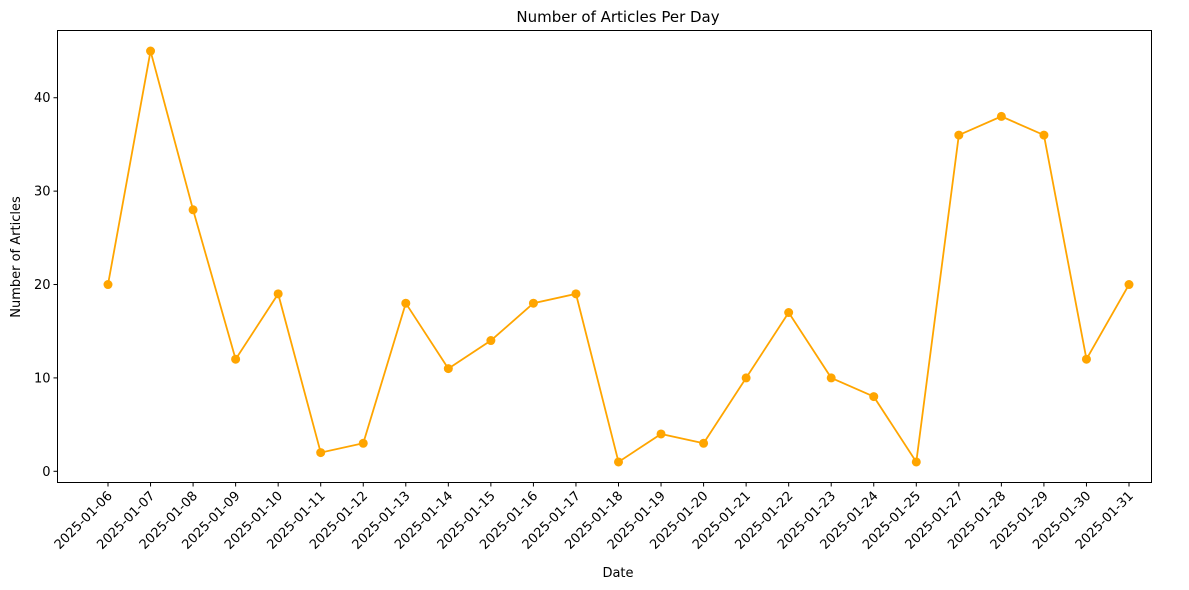  Describe the element at coordinates (46, 472) in the screenshot. I see `y-tick-label: 0` at that location.